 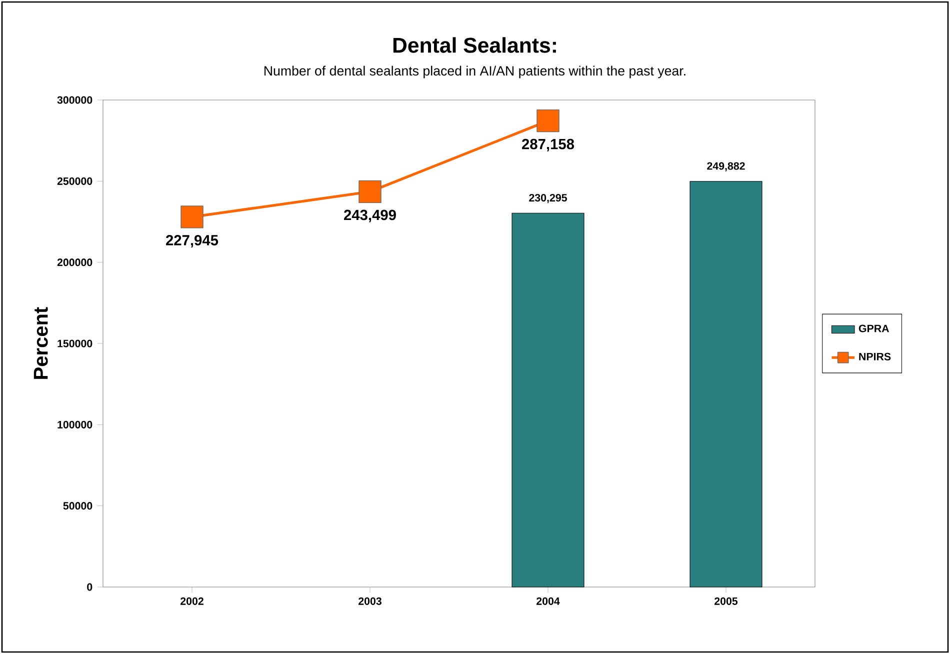 I want to click on x-tick-label: 2003, so click(x=370, y=601).